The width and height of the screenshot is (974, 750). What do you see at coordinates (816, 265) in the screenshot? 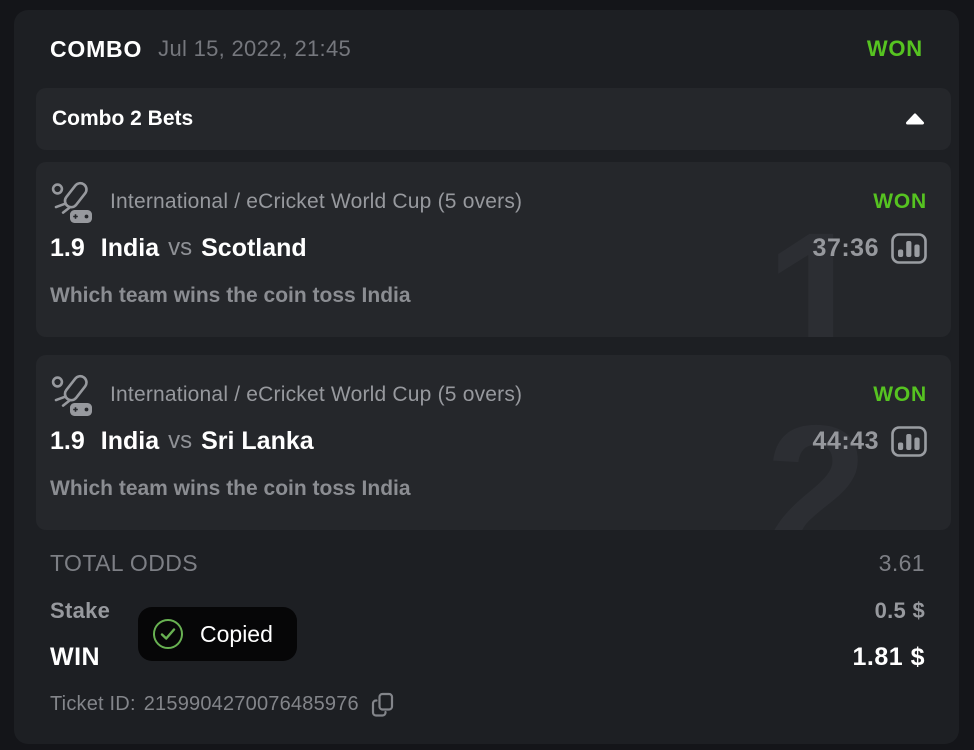
I see `bet-index-watermark: 1` at bounding box center [816, 265].